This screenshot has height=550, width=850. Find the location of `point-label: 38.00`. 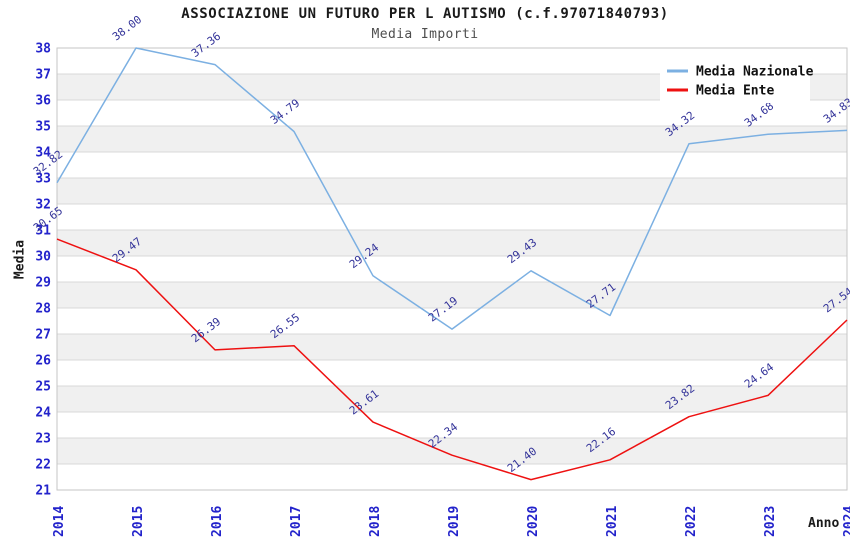

point-label: 38.00 is located at coordinates (127, 28).